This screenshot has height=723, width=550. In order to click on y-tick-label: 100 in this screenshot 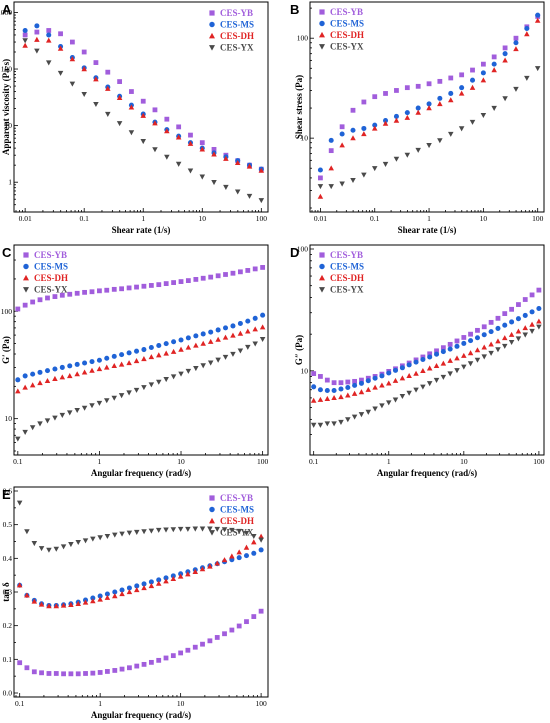, I will do `click(303, 249)`.